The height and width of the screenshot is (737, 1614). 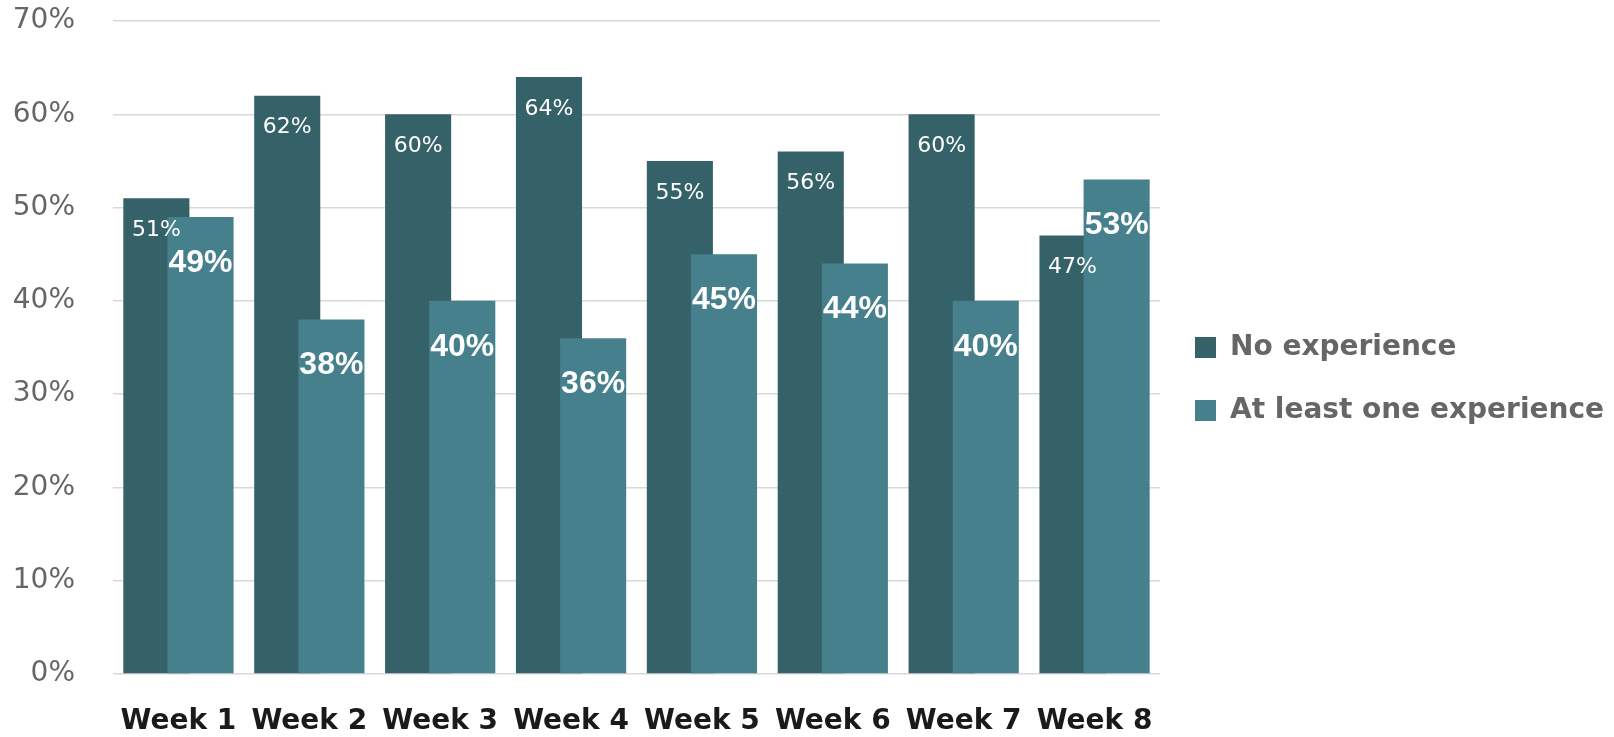 I want to click on data-label: 45%, so click(x=724, y=298).